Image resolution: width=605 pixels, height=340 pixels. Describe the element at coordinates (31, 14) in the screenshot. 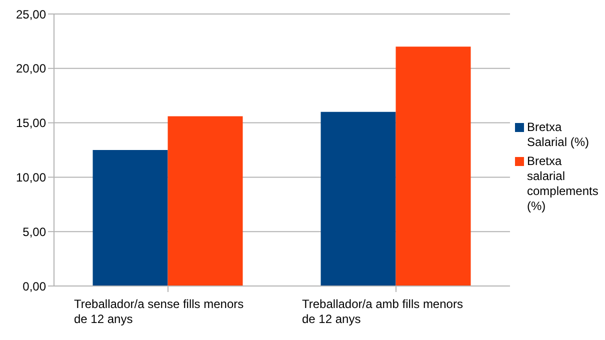

I see `y-tick-label: 25,00` at that location.